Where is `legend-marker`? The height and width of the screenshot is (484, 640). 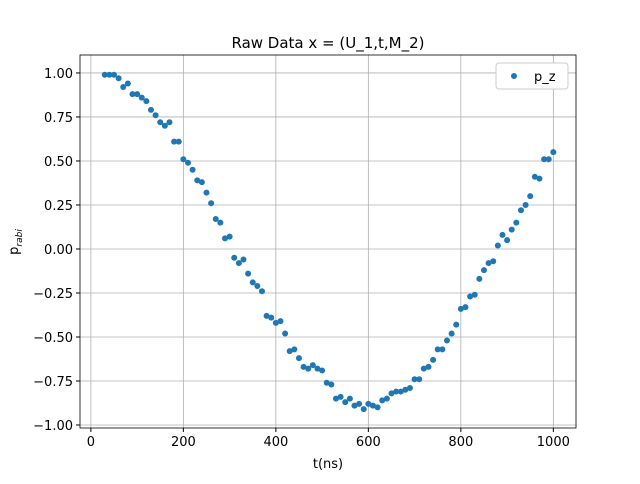 legend-marker is located at coordinates (514, 76).